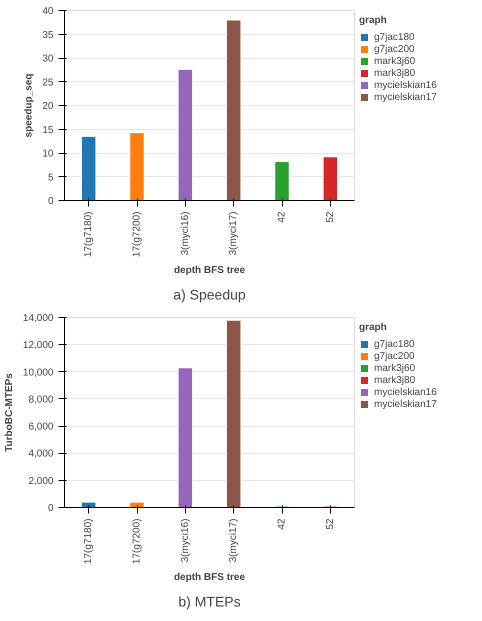 Image resolution: width=482 pixels, height=621 pixels. I want to click on y-tick-label: 12,000, so click(38, 346).